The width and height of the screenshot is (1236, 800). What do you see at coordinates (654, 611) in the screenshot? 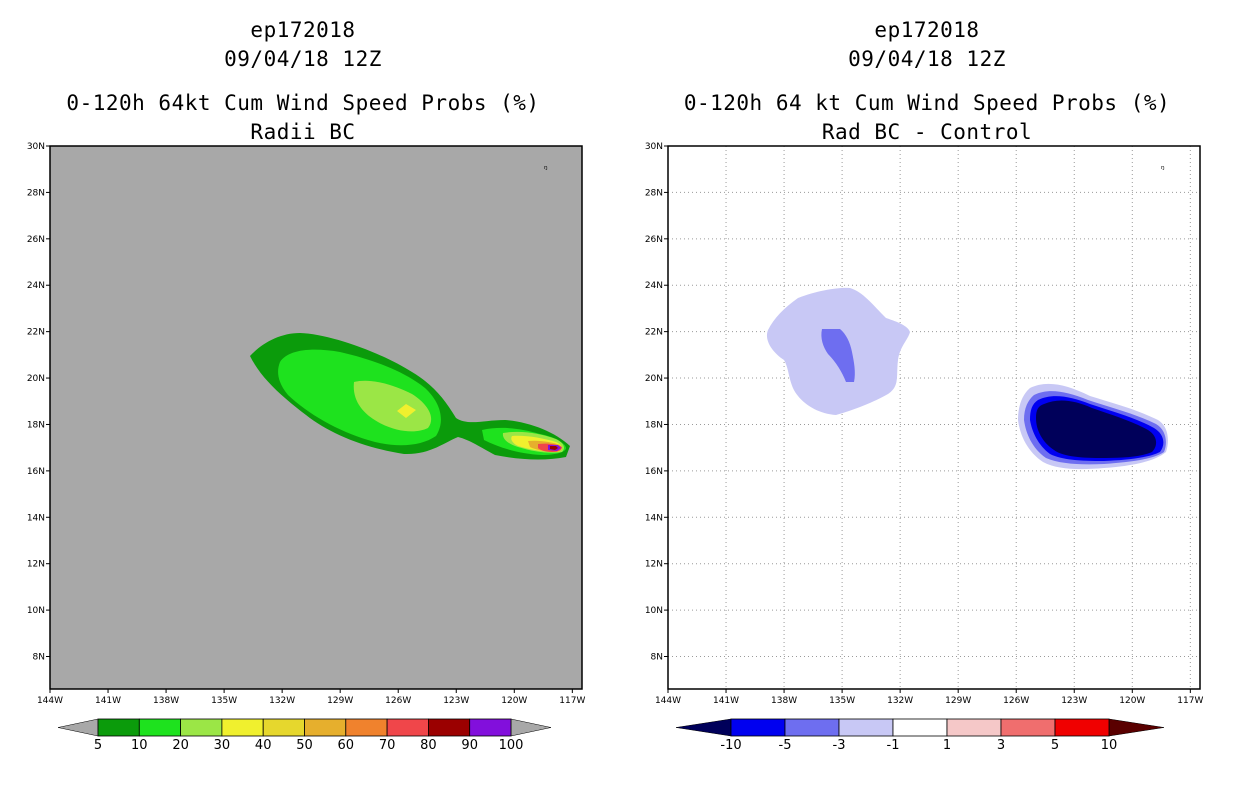
I see `right-lat-label: 10N` at bounding box center [654, 611].